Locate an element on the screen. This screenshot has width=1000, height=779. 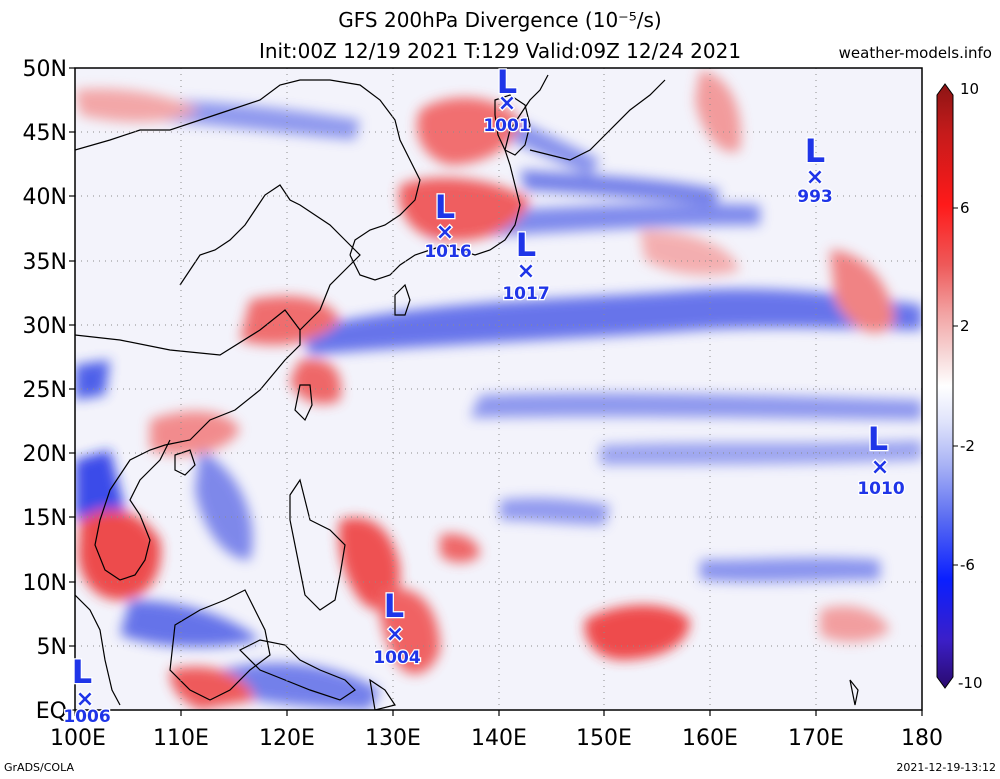
low-center: L × 1004 is located at coordinates (397, 628).